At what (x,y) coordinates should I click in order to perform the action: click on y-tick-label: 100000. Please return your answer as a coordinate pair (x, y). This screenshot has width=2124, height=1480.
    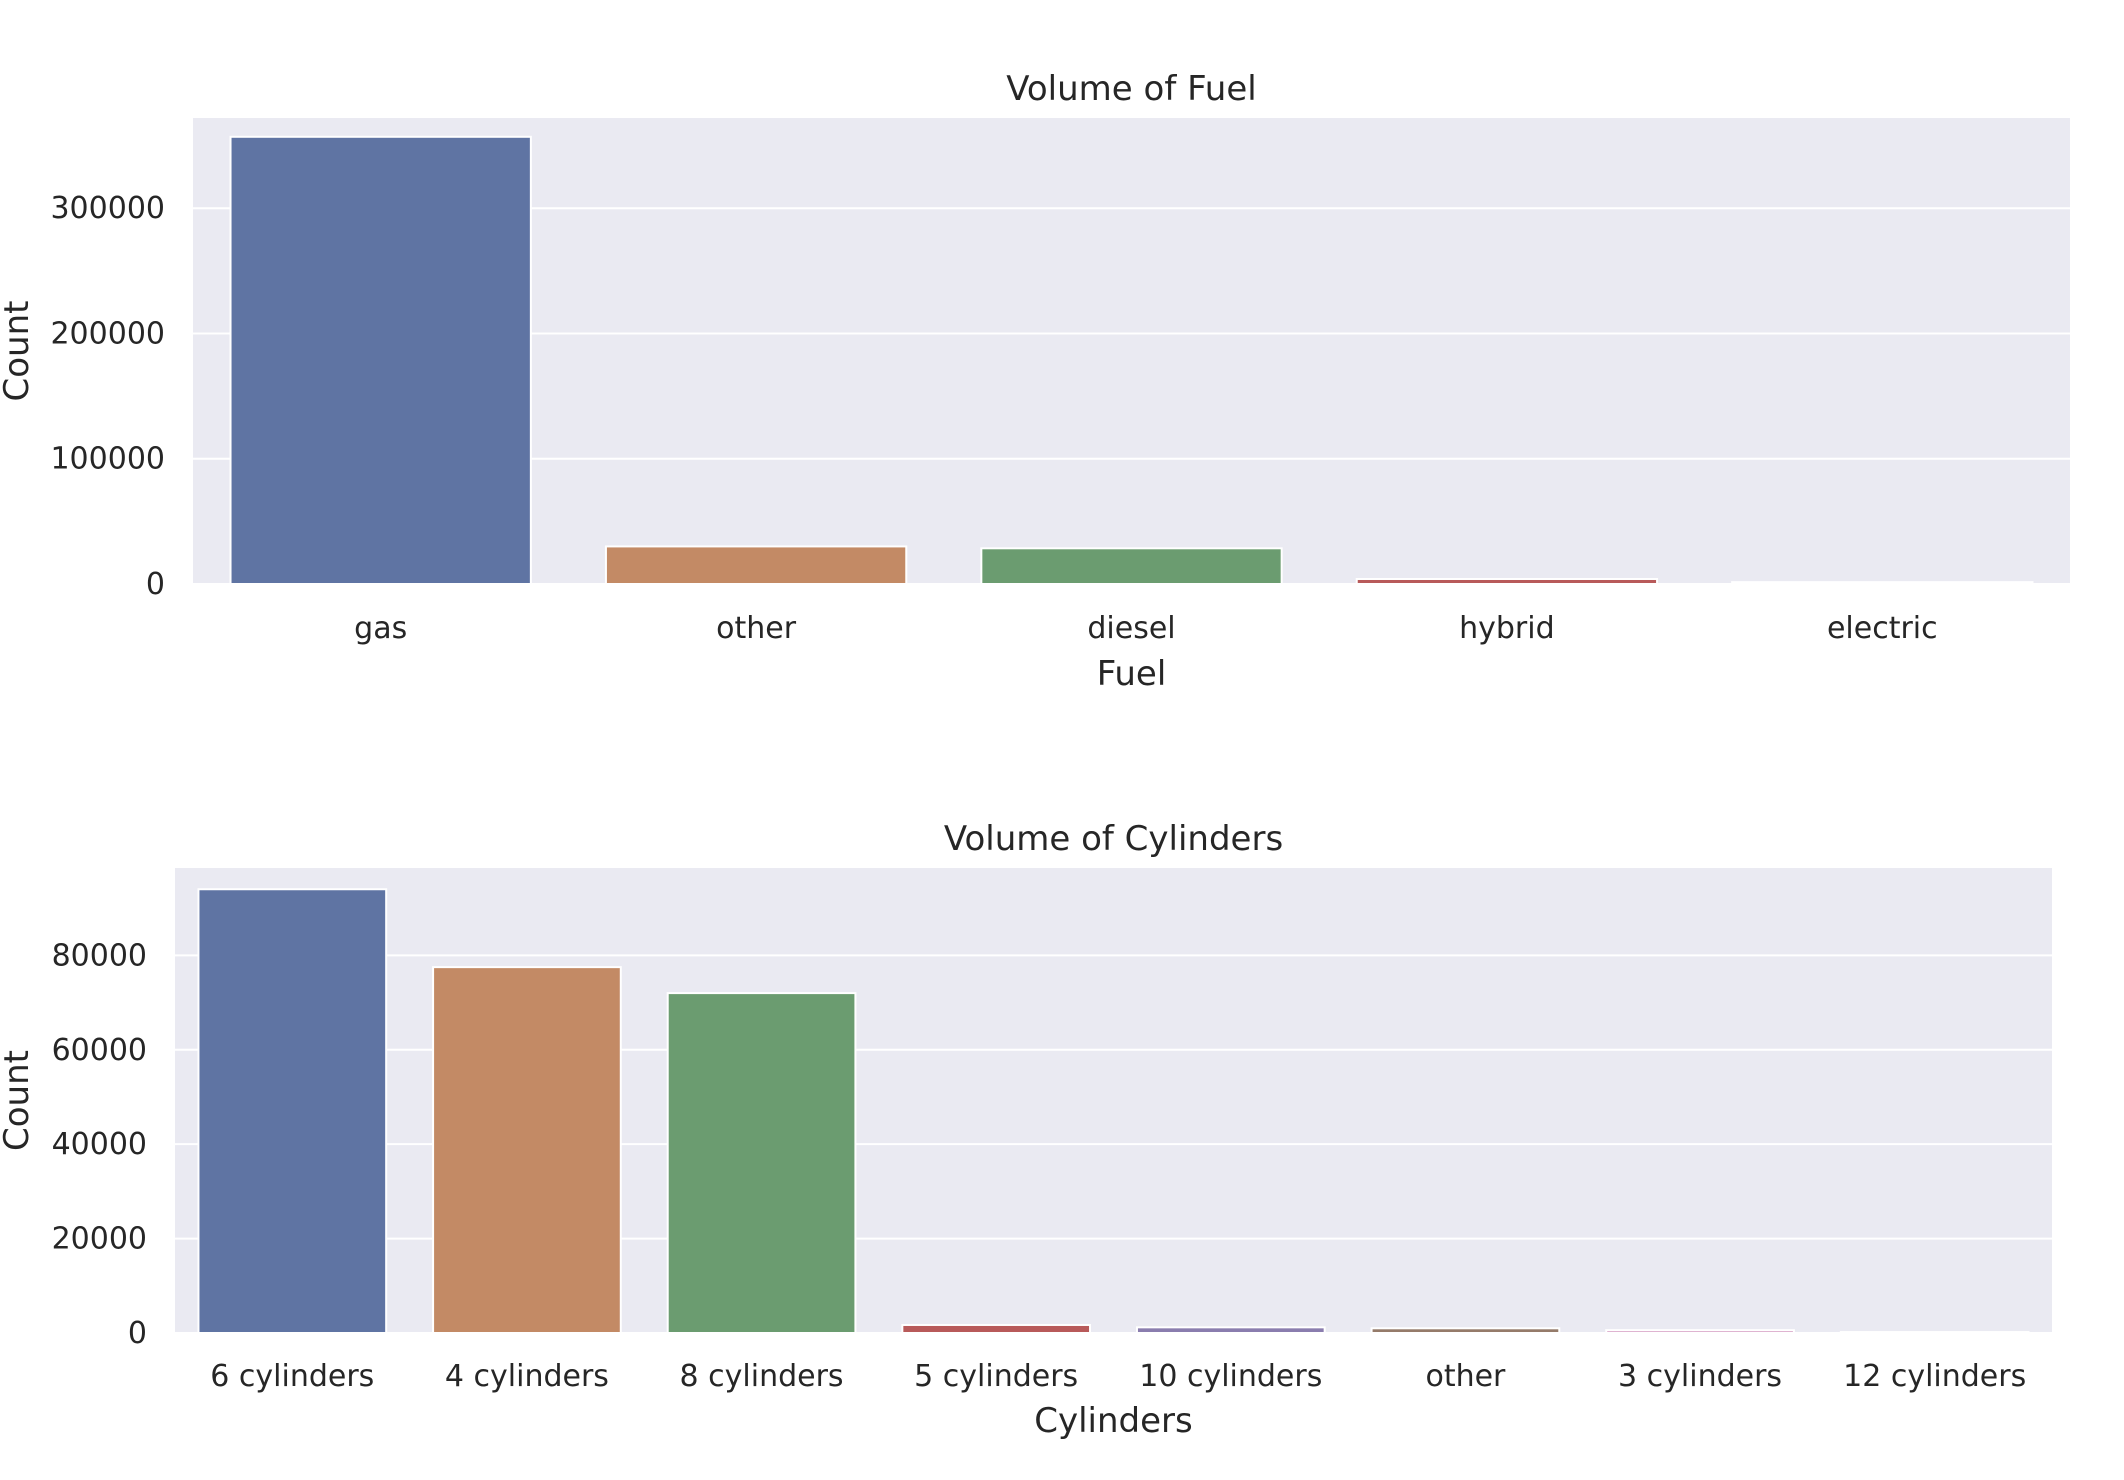
    Looking at the image, I should click on (107, 459).